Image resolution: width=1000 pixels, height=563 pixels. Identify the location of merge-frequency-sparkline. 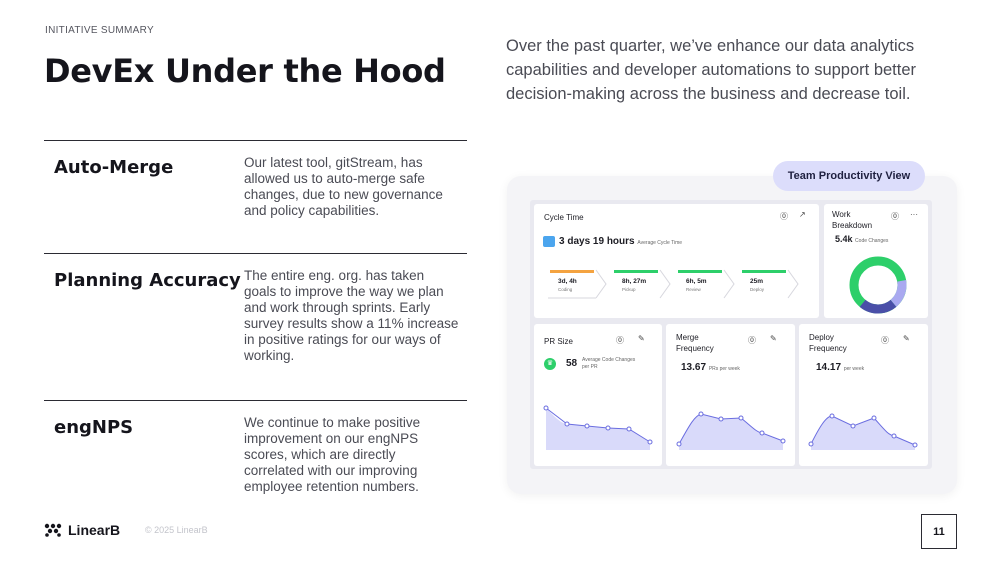
(731, 430).